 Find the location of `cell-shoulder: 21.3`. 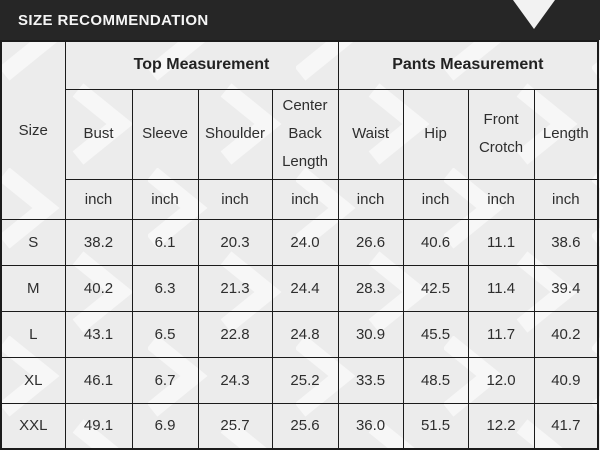

cell-shoulder: 21.3 is located at coordinates (235, 288).